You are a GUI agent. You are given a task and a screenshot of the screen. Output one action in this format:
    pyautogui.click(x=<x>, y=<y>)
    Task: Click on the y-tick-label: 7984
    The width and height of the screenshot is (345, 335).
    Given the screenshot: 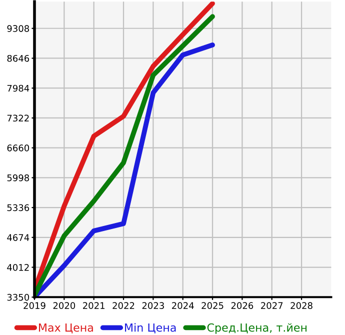 What is the action you would take?
    pyautogui.click(x=18, y=88)
    